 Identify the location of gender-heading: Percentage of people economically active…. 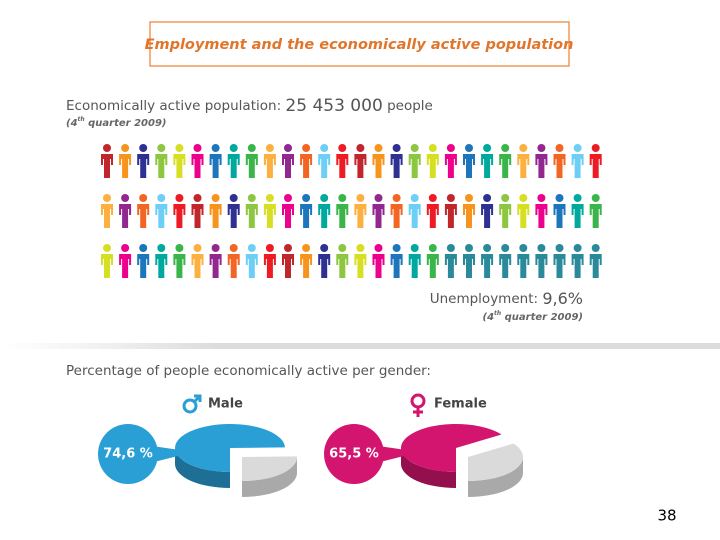
(248, 371).